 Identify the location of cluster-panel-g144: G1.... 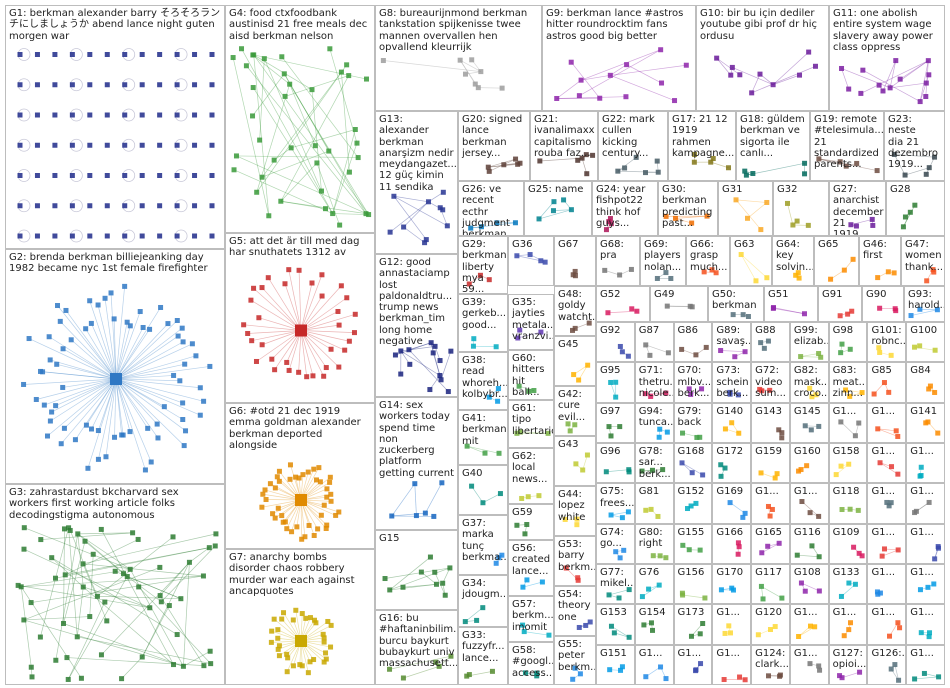
(848, 422).